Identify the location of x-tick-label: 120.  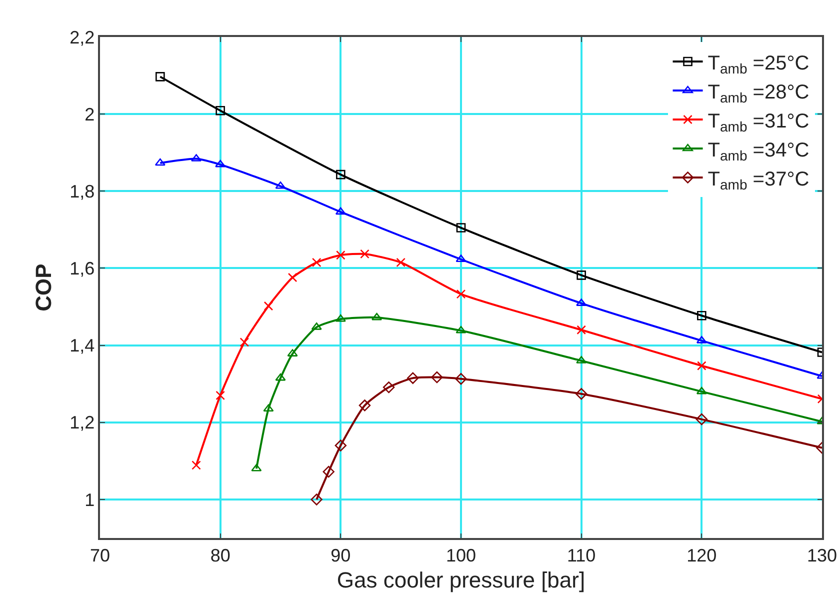
(701, 555).